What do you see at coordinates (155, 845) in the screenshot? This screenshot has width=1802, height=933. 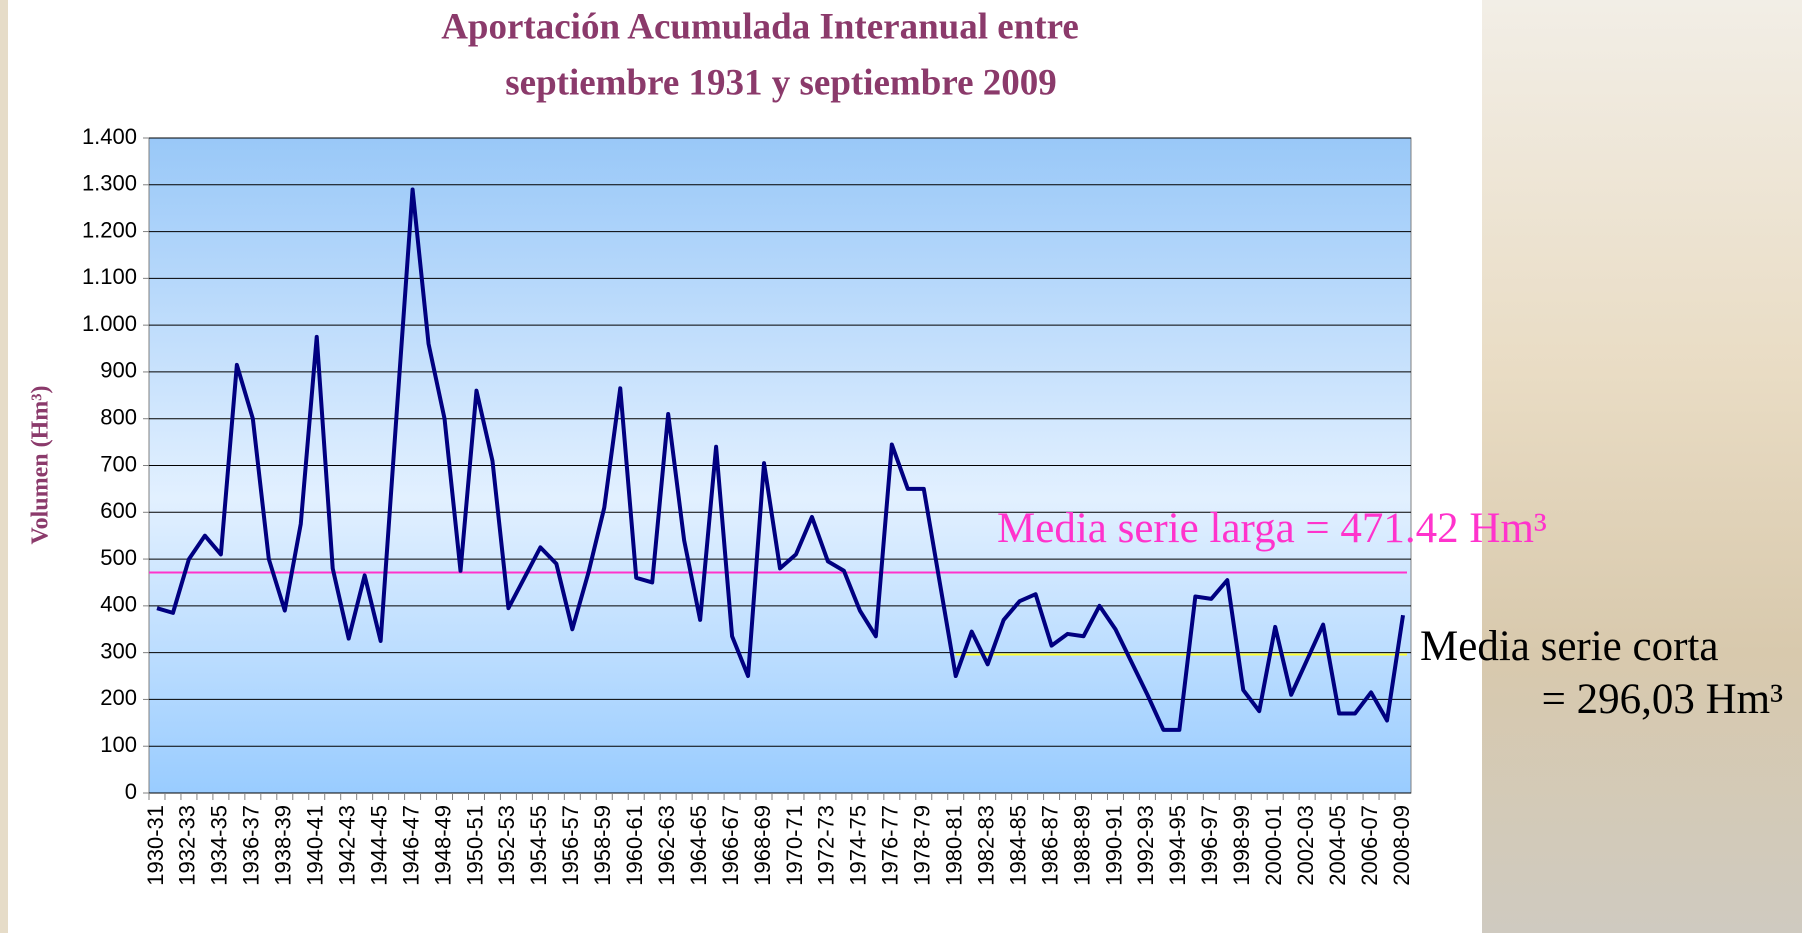 I see `x-tick-label: 1930-31` at bounding box center [155, 845].